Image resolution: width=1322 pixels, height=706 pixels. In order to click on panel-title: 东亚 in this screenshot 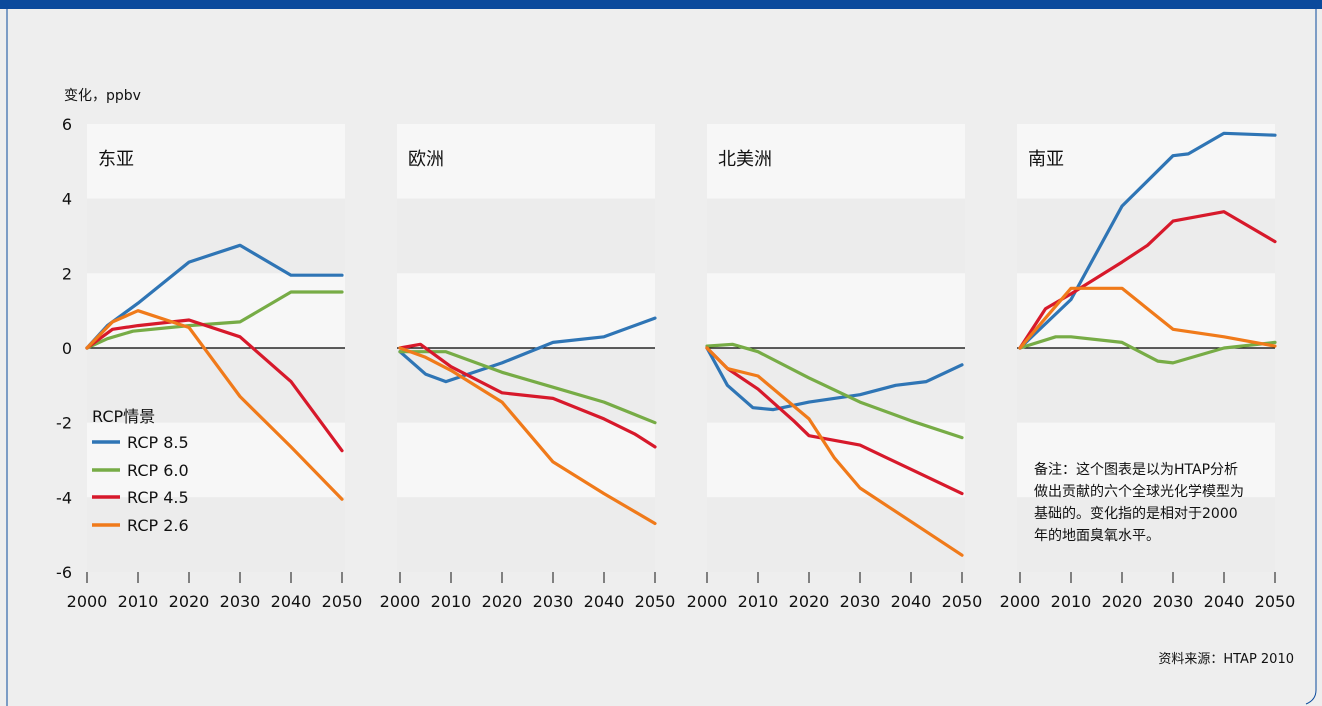, I will do `click(116, 159)`.